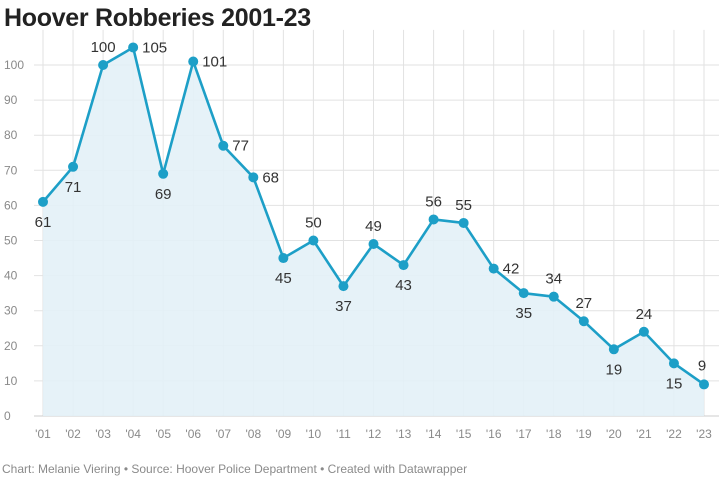 The image size is (719, 480). What do you see at coordinates (583, 303) in the screenshot?
I see `data-label: 27` at bounding box center [583, 303].